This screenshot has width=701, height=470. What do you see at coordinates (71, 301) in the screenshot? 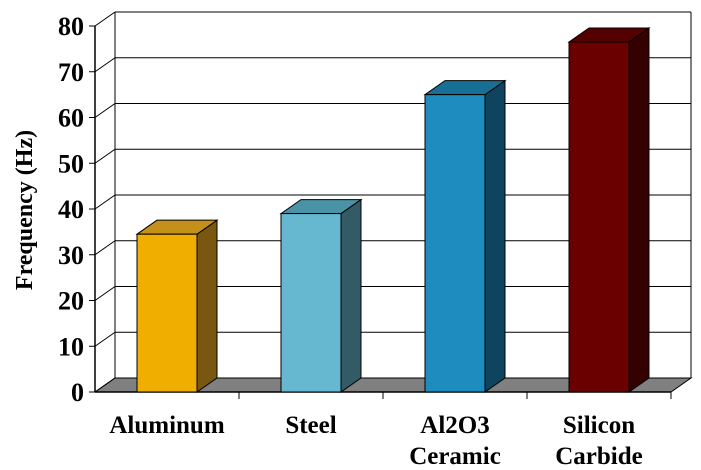
I see `y-tick-label: 20` at bounding box center [71, 301].